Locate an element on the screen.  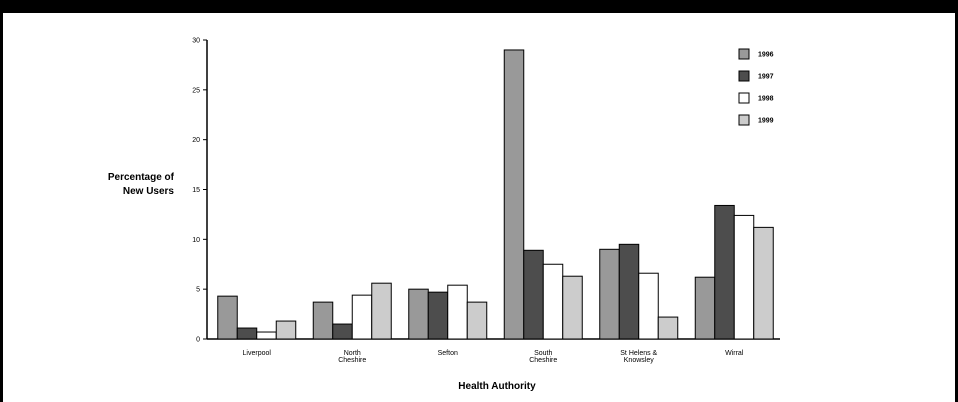
y-axis-title-line: New Users is located at coordinates (149, 191).